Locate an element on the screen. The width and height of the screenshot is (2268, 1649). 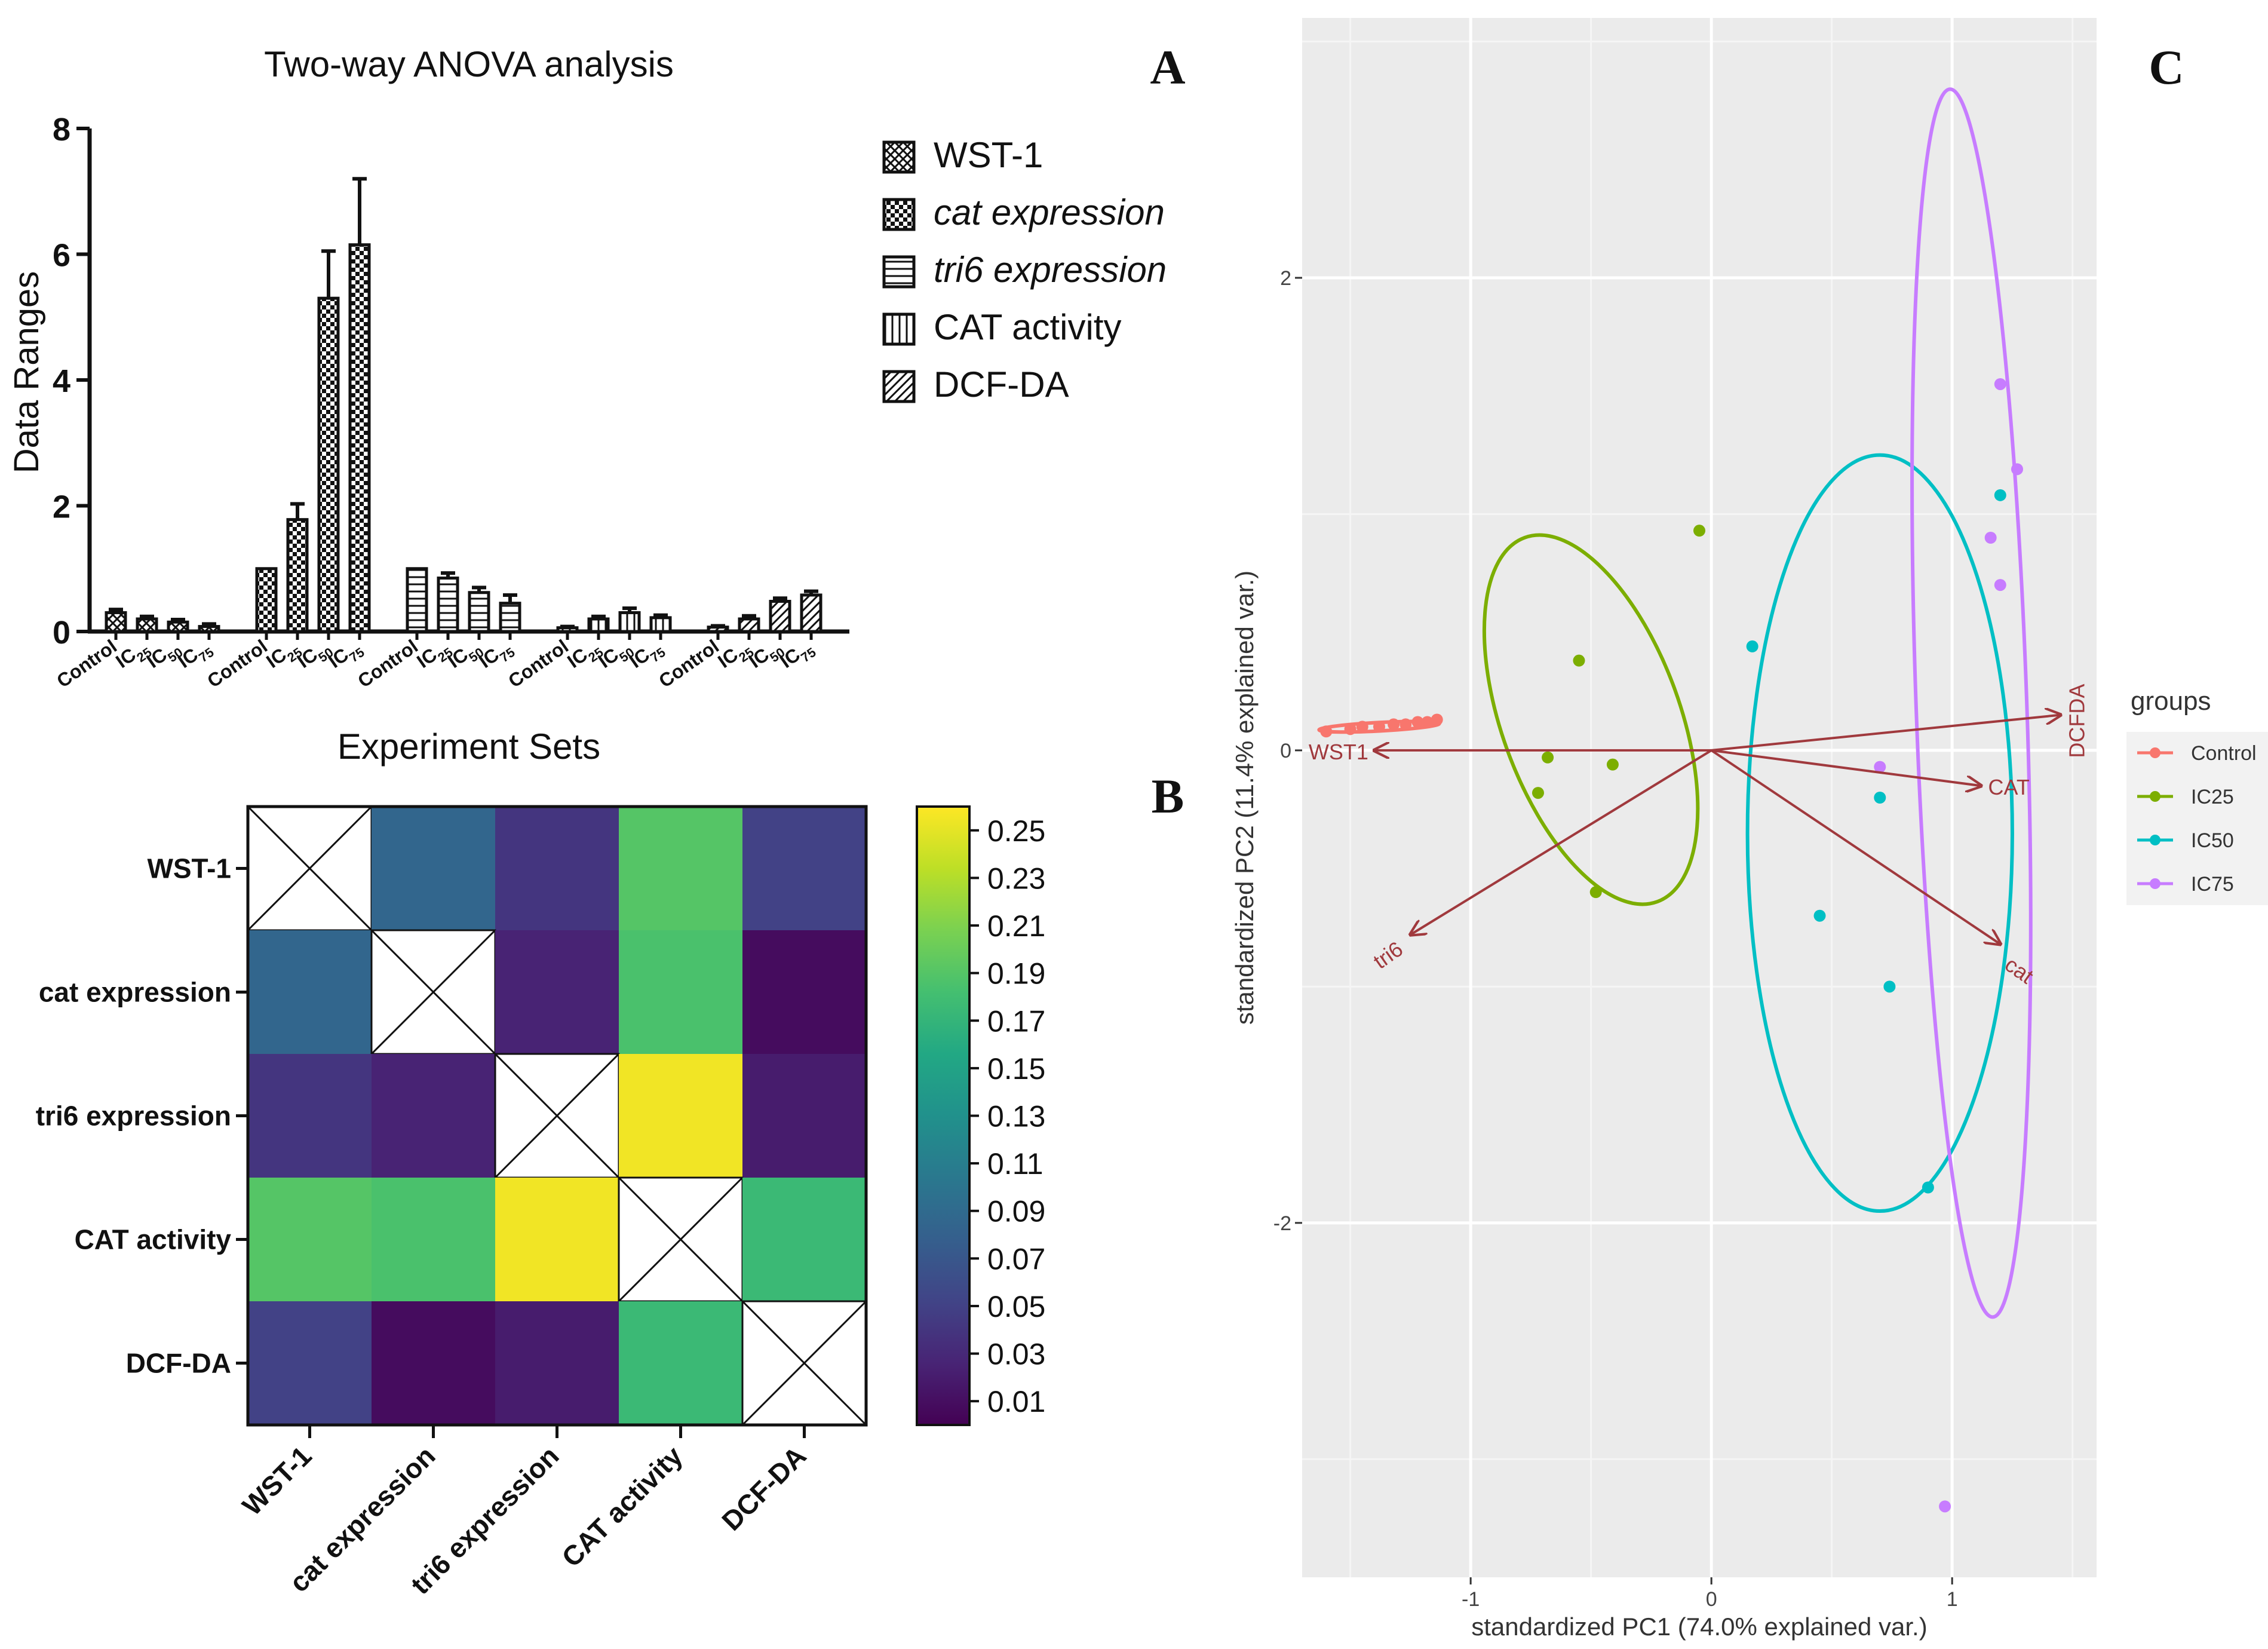
colorbar-tick-label: 0.17 is located at coordinates (1016, 1021).